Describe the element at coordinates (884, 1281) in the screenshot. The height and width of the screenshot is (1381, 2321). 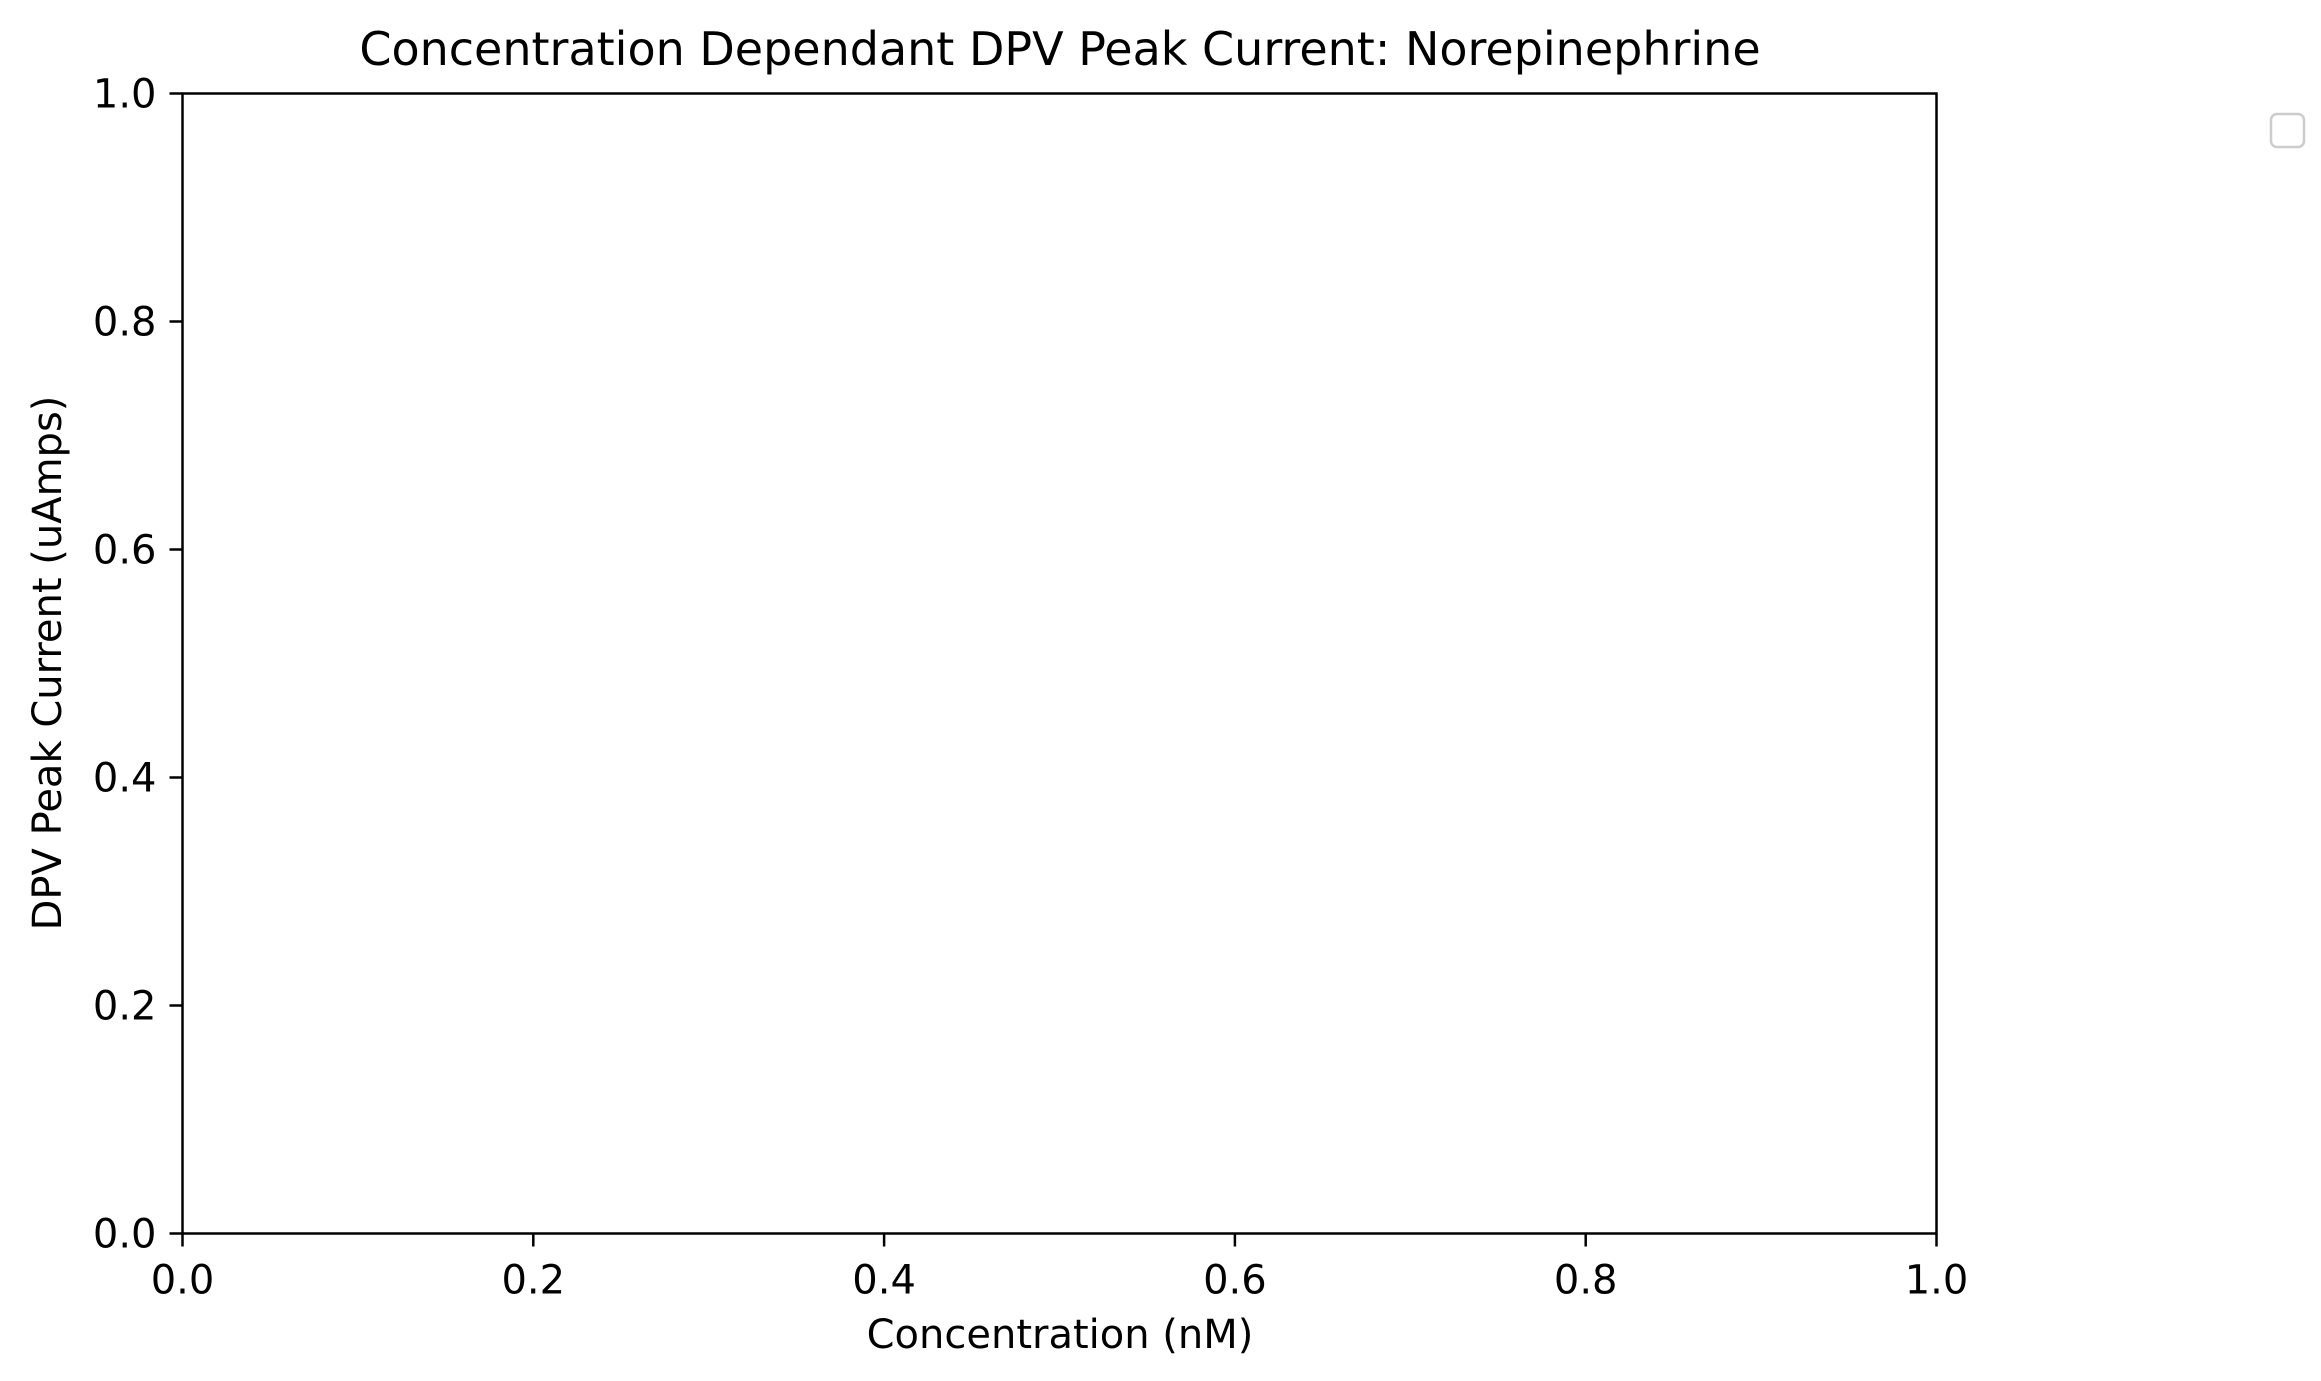
I see `x-tick-label: 0.4` at that location.